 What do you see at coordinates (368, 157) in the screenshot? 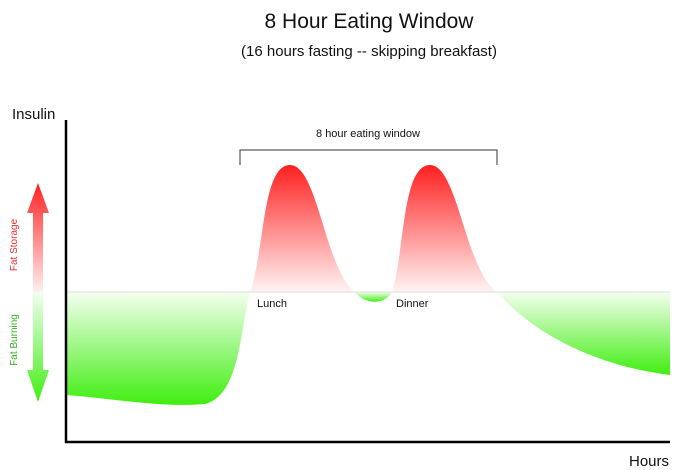
I see `bracket` at bounding box center [368, 157].